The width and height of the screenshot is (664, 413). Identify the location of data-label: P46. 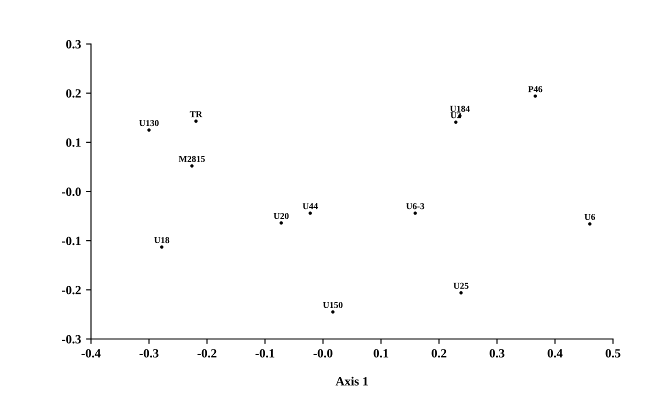
(535, 89).